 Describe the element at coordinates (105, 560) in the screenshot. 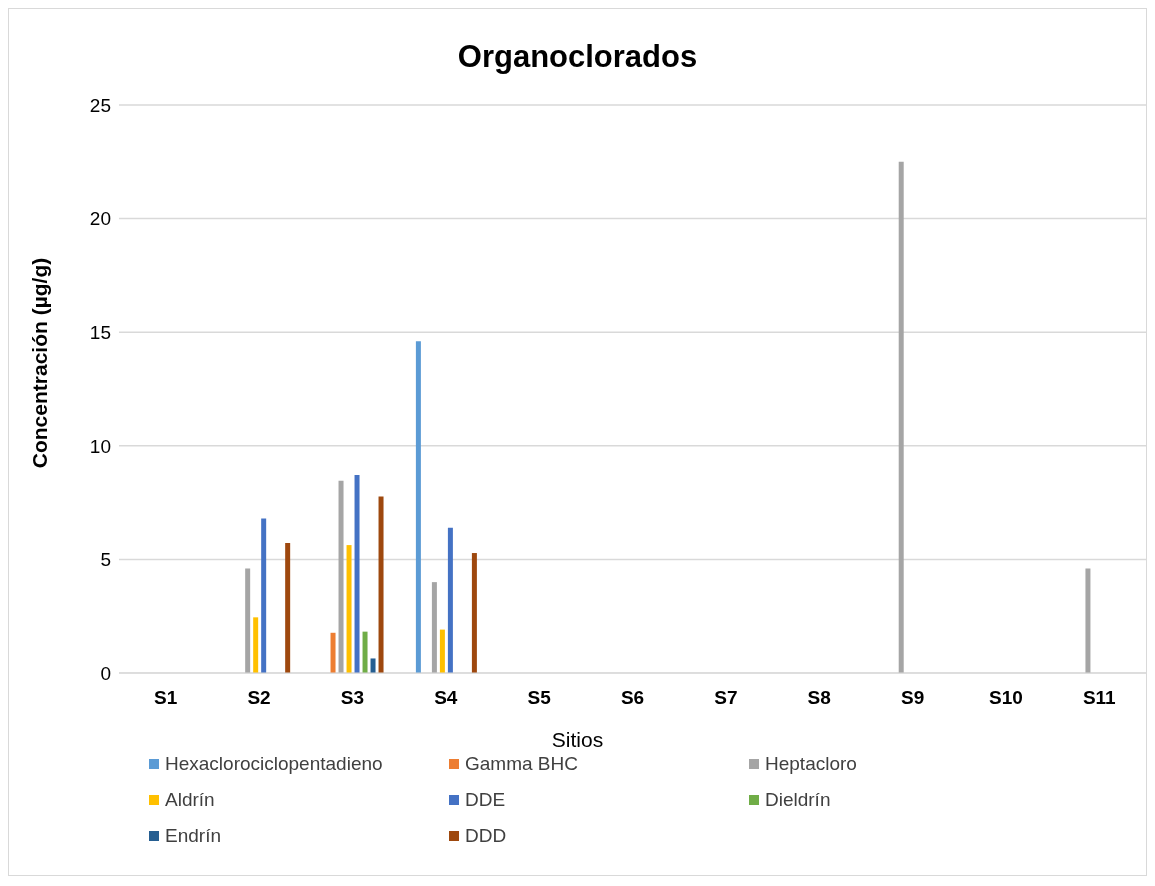

I see `y-tick-label: 5` at that location.